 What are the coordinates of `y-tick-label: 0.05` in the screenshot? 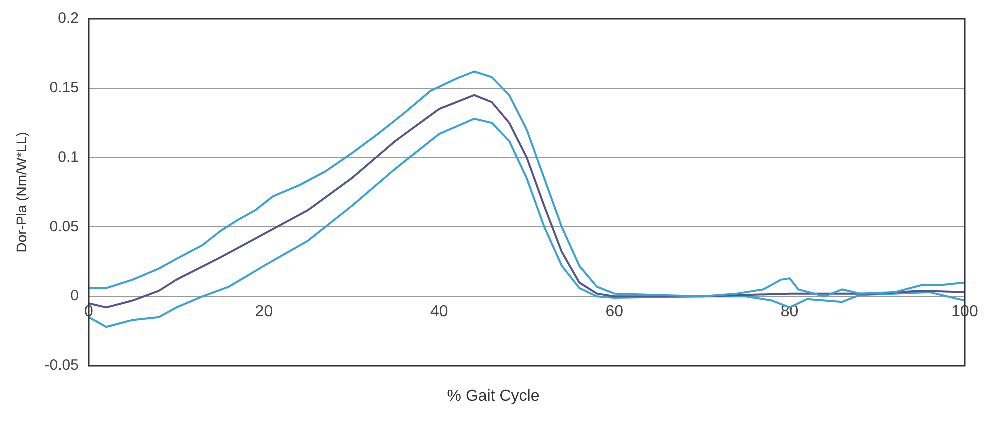 It's located at (64, 227).